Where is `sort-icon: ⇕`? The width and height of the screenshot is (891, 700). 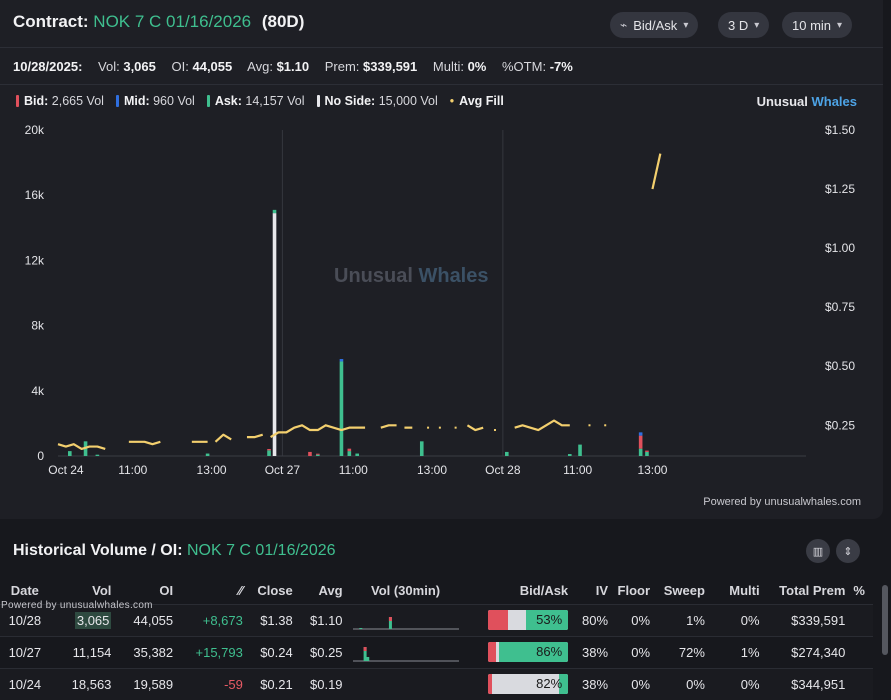 sort-icon: ⇕ is located at coordinates (848, 551).